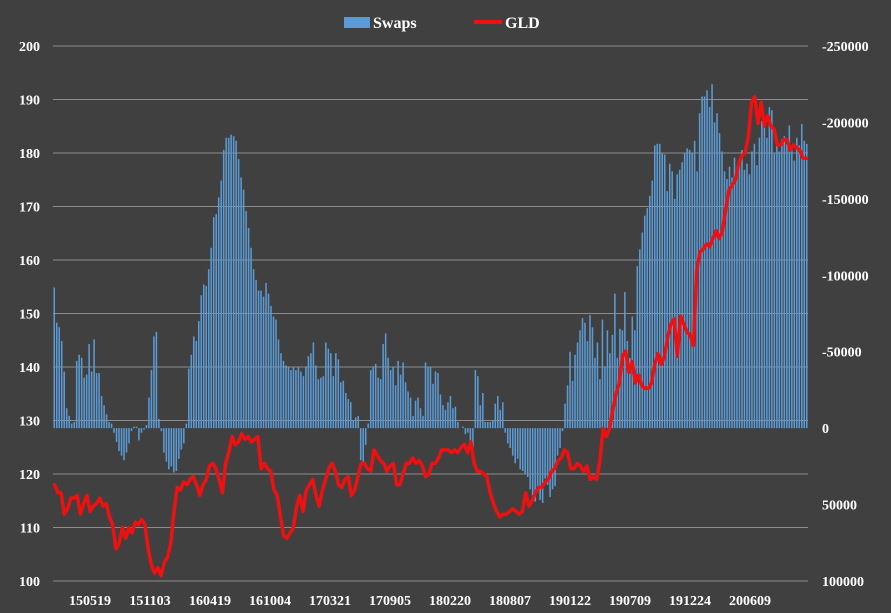 This screenshot has height=613, width=891. What do you see at coordinates (330, 601) in the screenshot?
I see `x-axis-tick-label: 170321` at bounding box center [330, 601].